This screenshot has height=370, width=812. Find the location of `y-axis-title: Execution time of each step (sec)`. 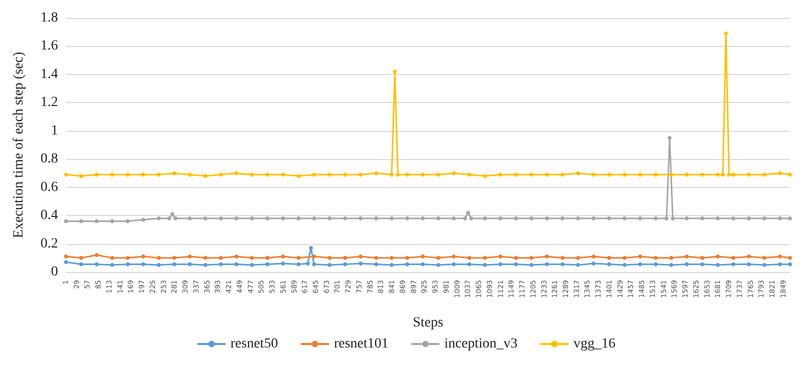

y-axis-title: Execution time of each step (sec) is located at coordinates (19, 145).